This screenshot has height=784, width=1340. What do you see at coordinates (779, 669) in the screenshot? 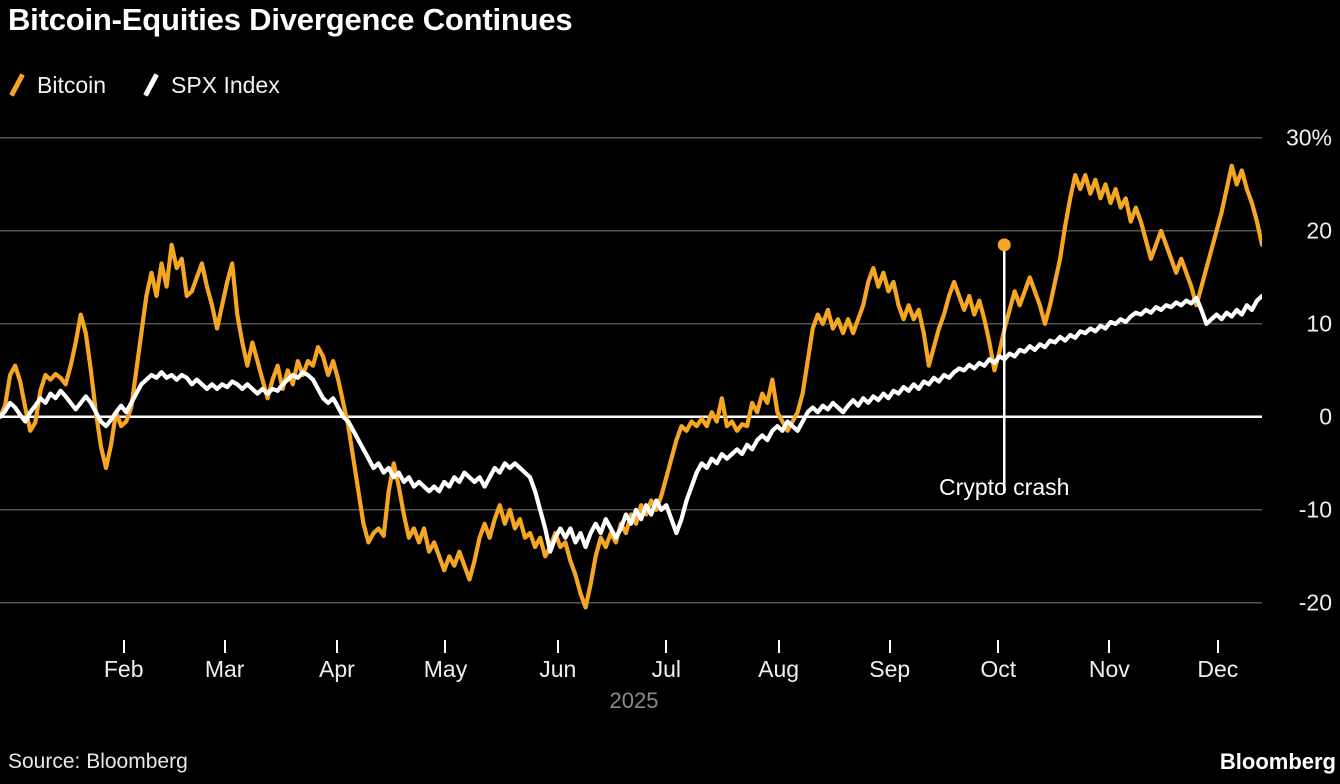
I see `x-axis-tick-label: Aug` at bounding box center [779, 669].